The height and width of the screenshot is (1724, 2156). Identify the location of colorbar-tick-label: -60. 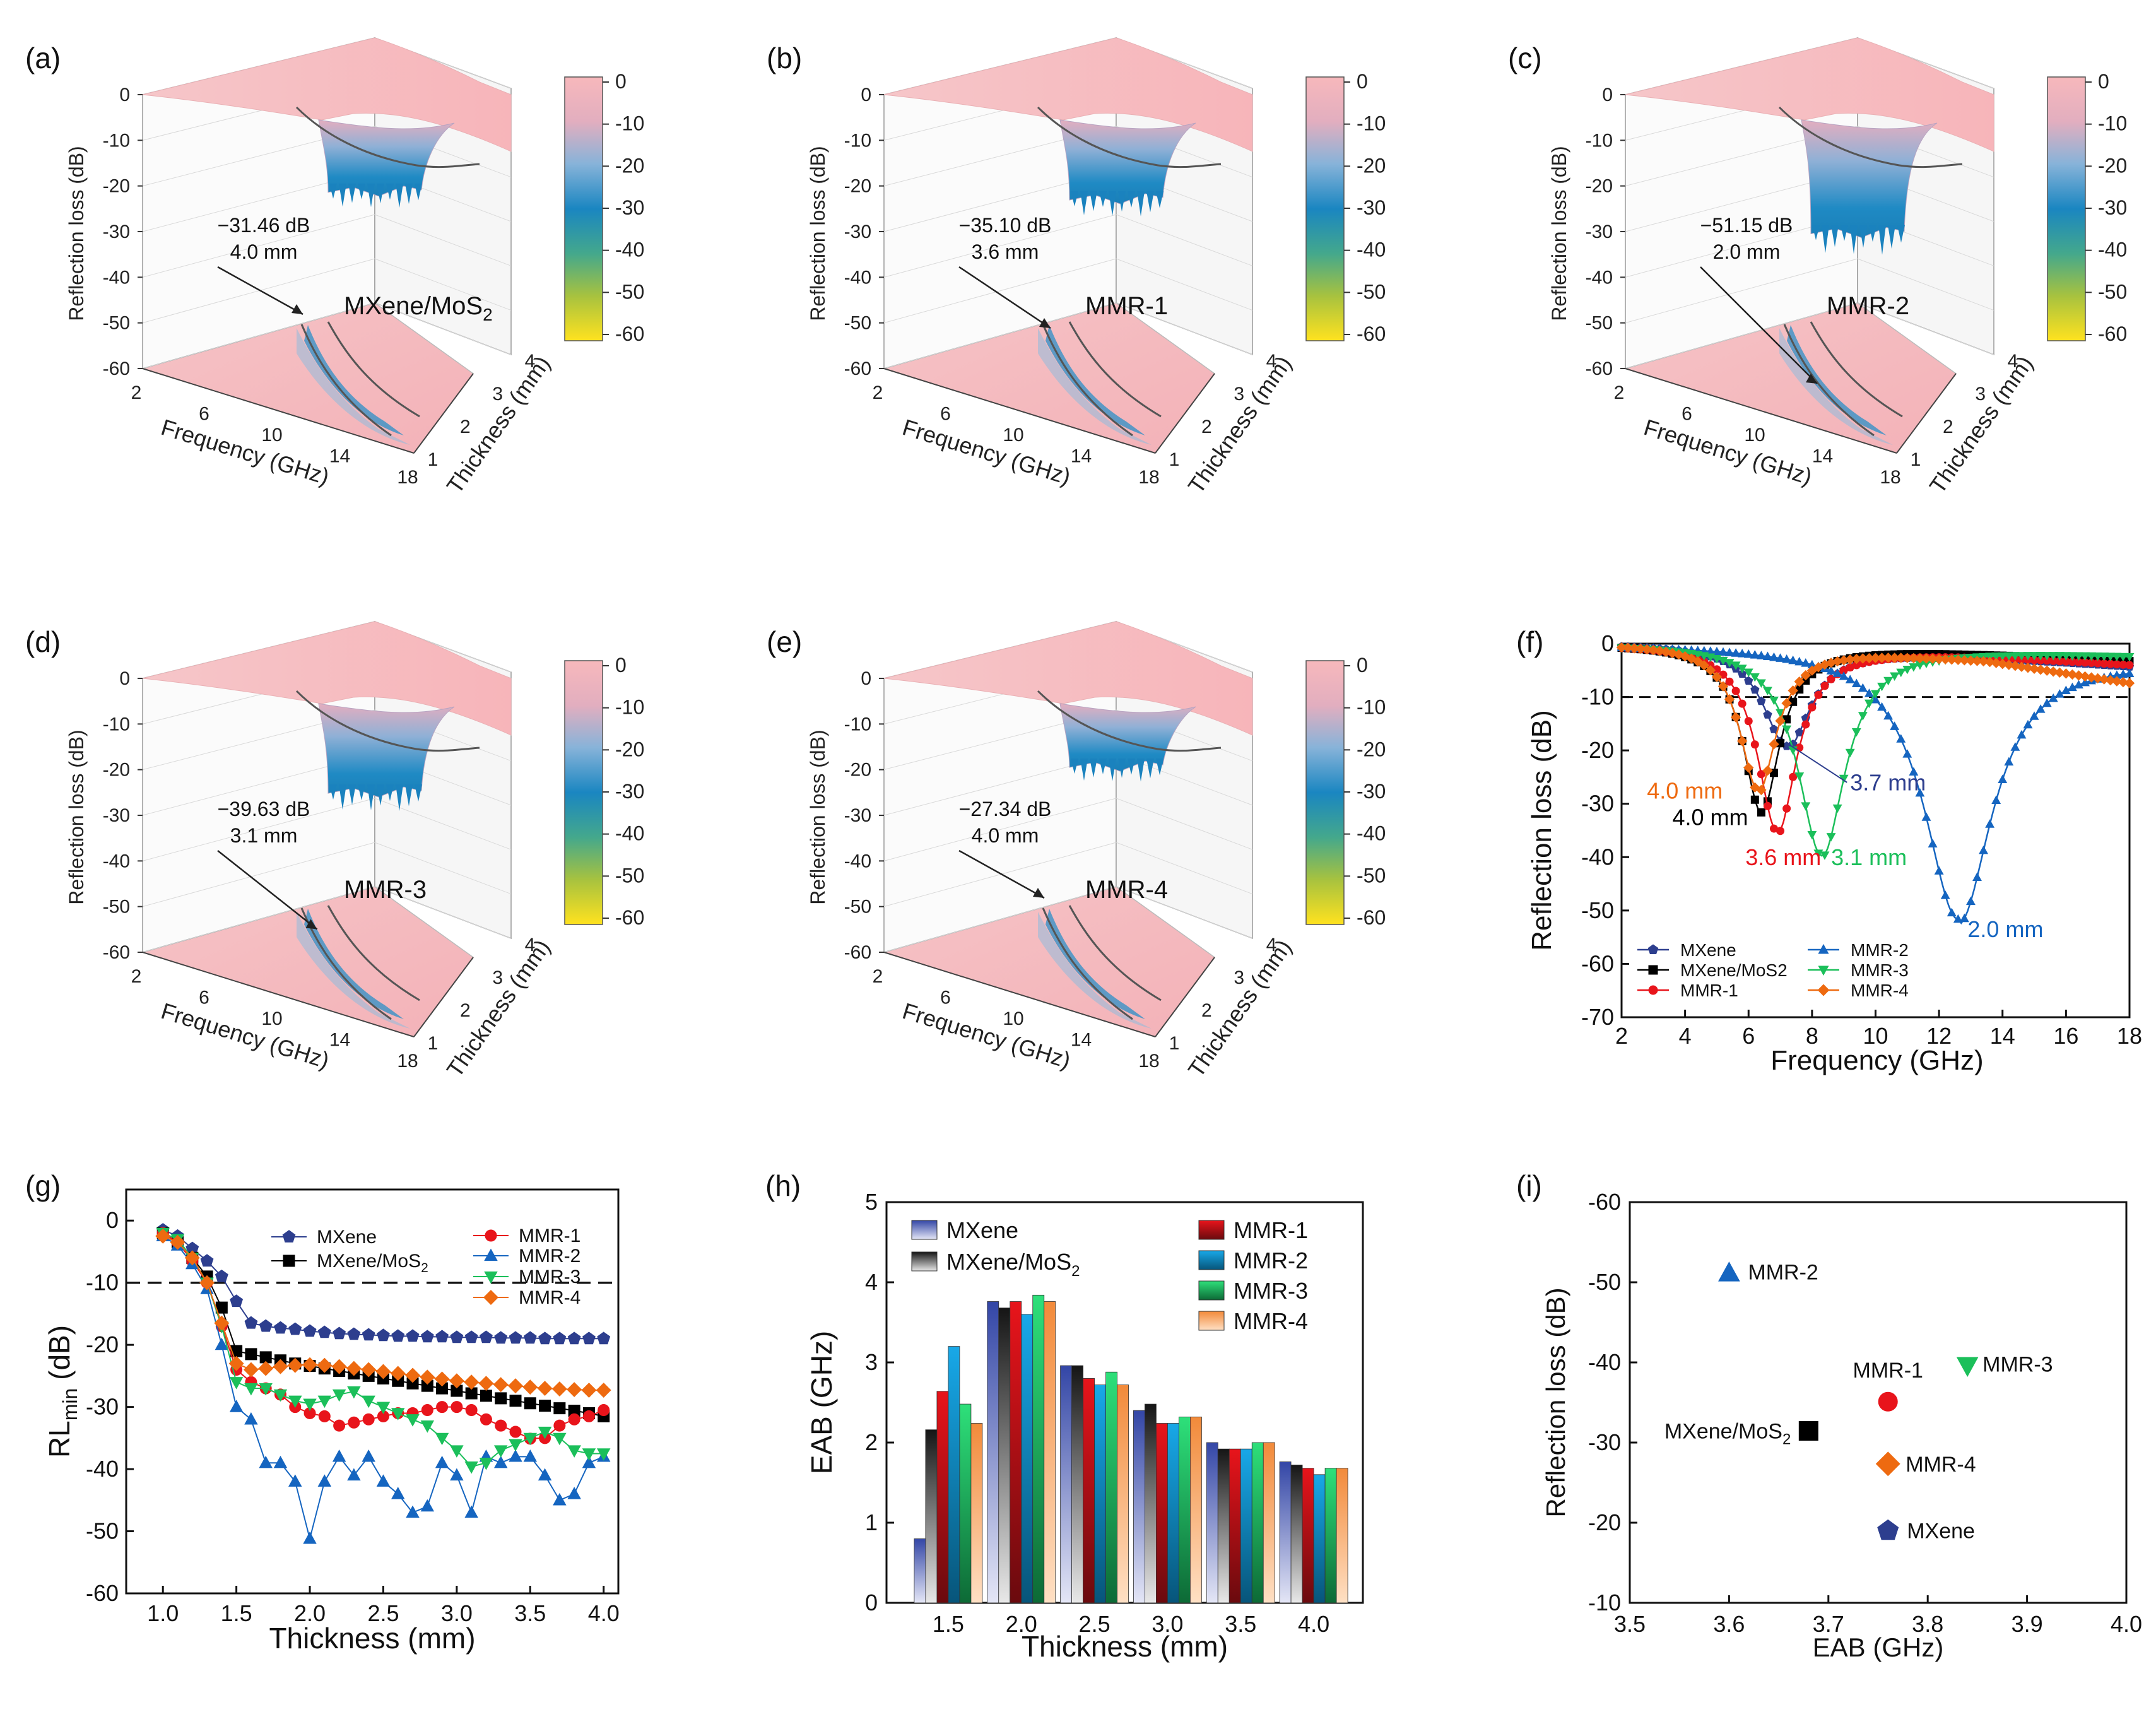
(629, 917).